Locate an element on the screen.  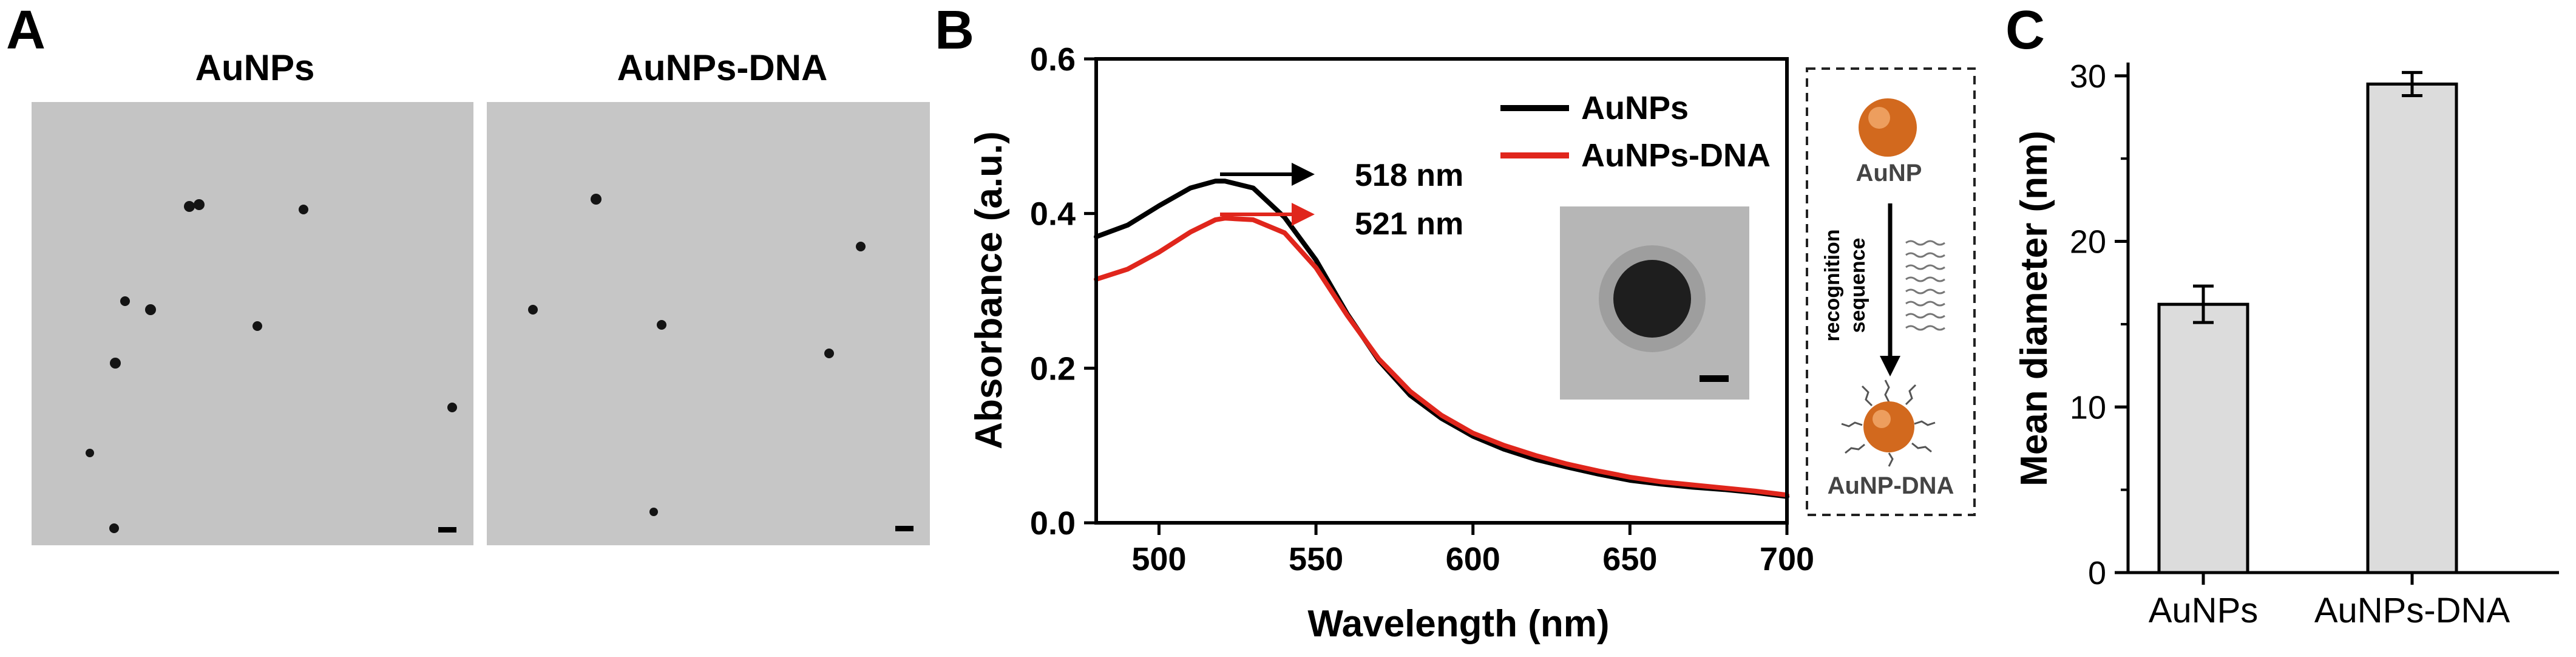
bar-aunps is located at coordinates (2203, 438).